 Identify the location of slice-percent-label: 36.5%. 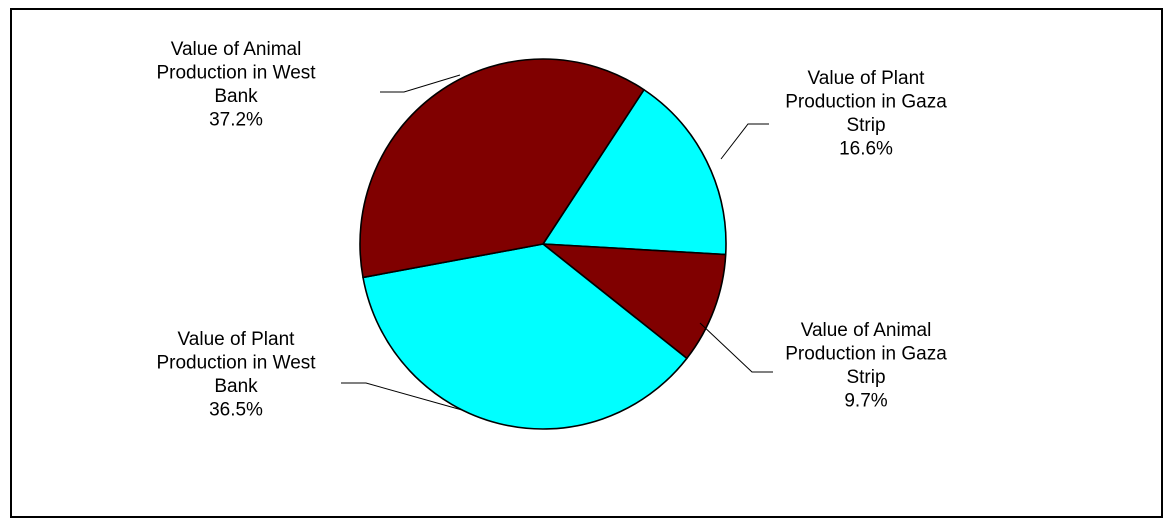
(236, 410).